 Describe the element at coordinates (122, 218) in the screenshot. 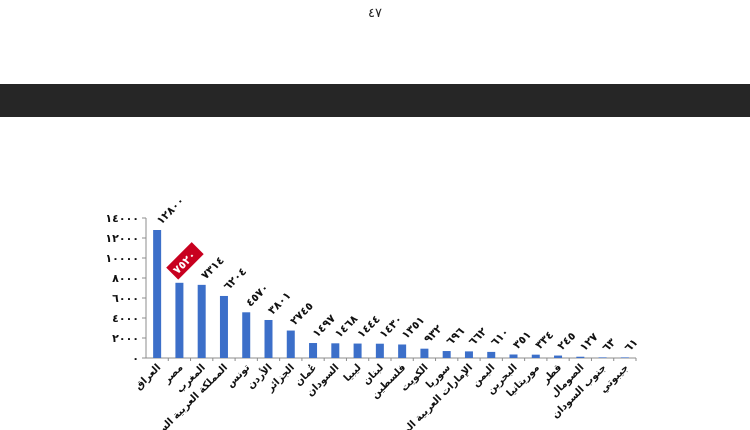

I see `y-tick-label: ١٤٠٠٠` at that location.